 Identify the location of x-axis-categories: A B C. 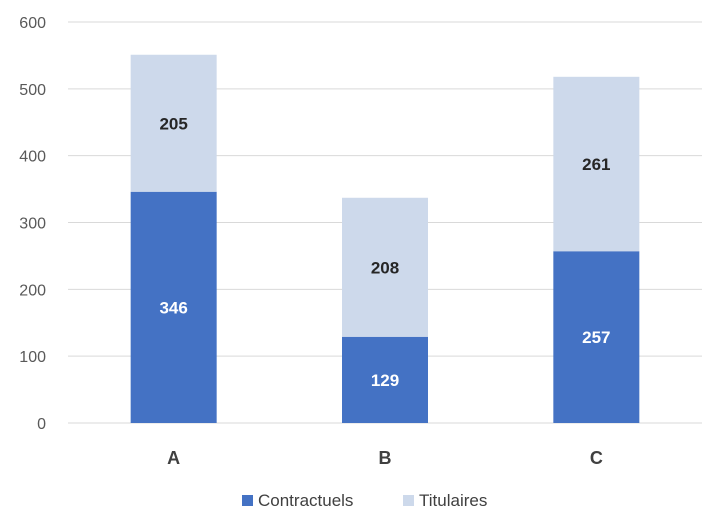
(385, 458).